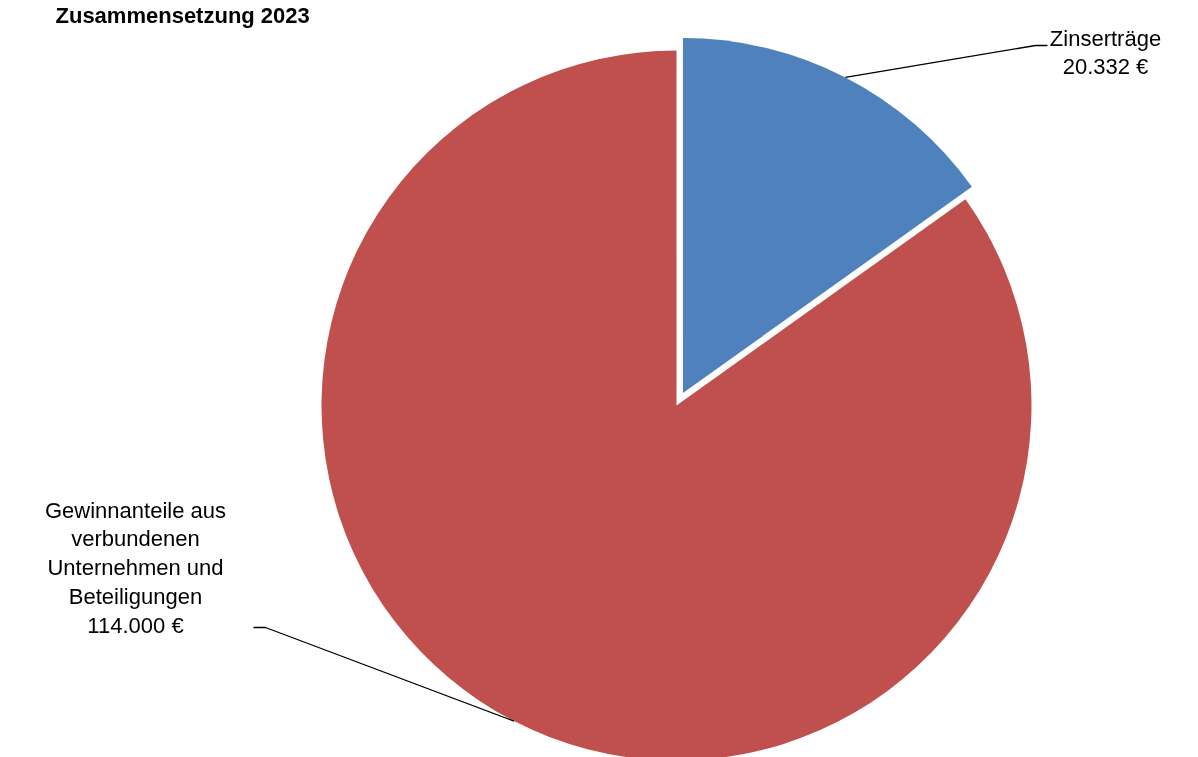 Image resolution: width=1198 pixels, height=757 pixels. I want to click on data-label: 114.000 €, so click(135, 625).